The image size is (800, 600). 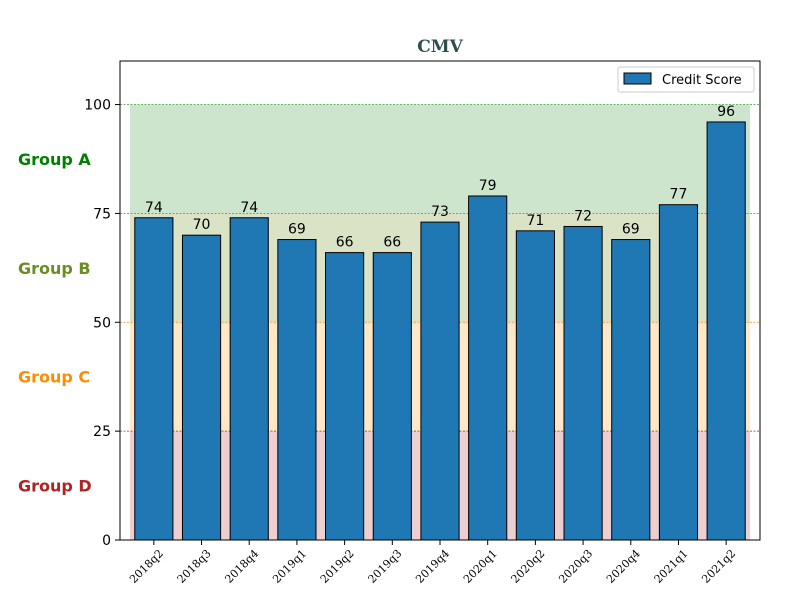 I want to click on x-tick-label-2020q2: 2020q2, so click(x=528, y=566).